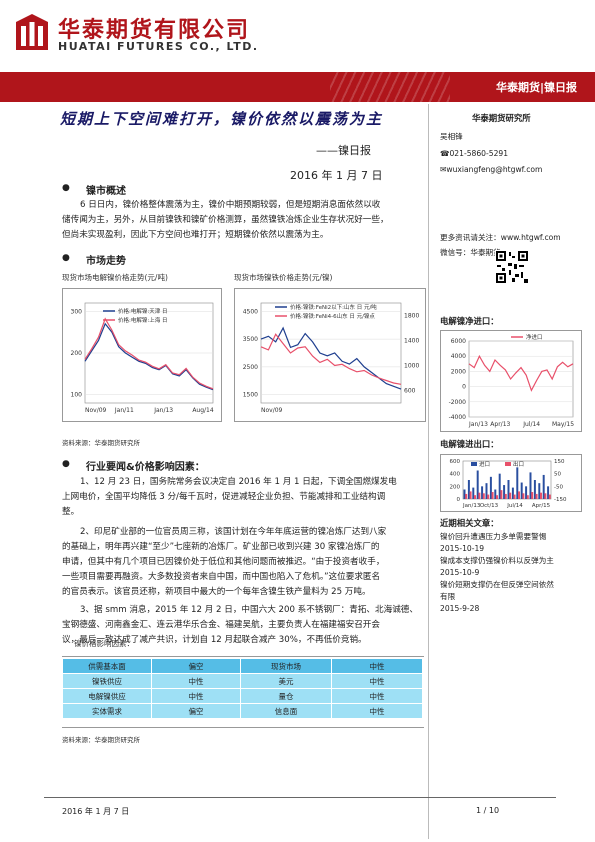  What do you see at coordinates (107, 666) in the screenshot?
I see `table-cell: 供需基本面` at bounding box center [107, 666].